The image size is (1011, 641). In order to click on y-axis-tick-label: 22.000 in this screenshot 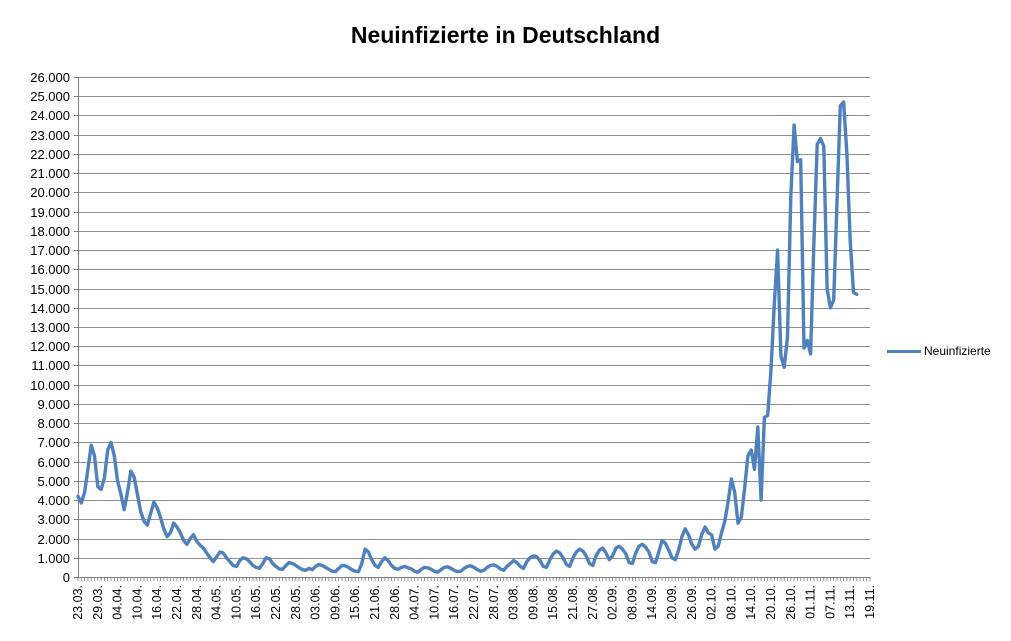, I will do `click(50, 154)`.